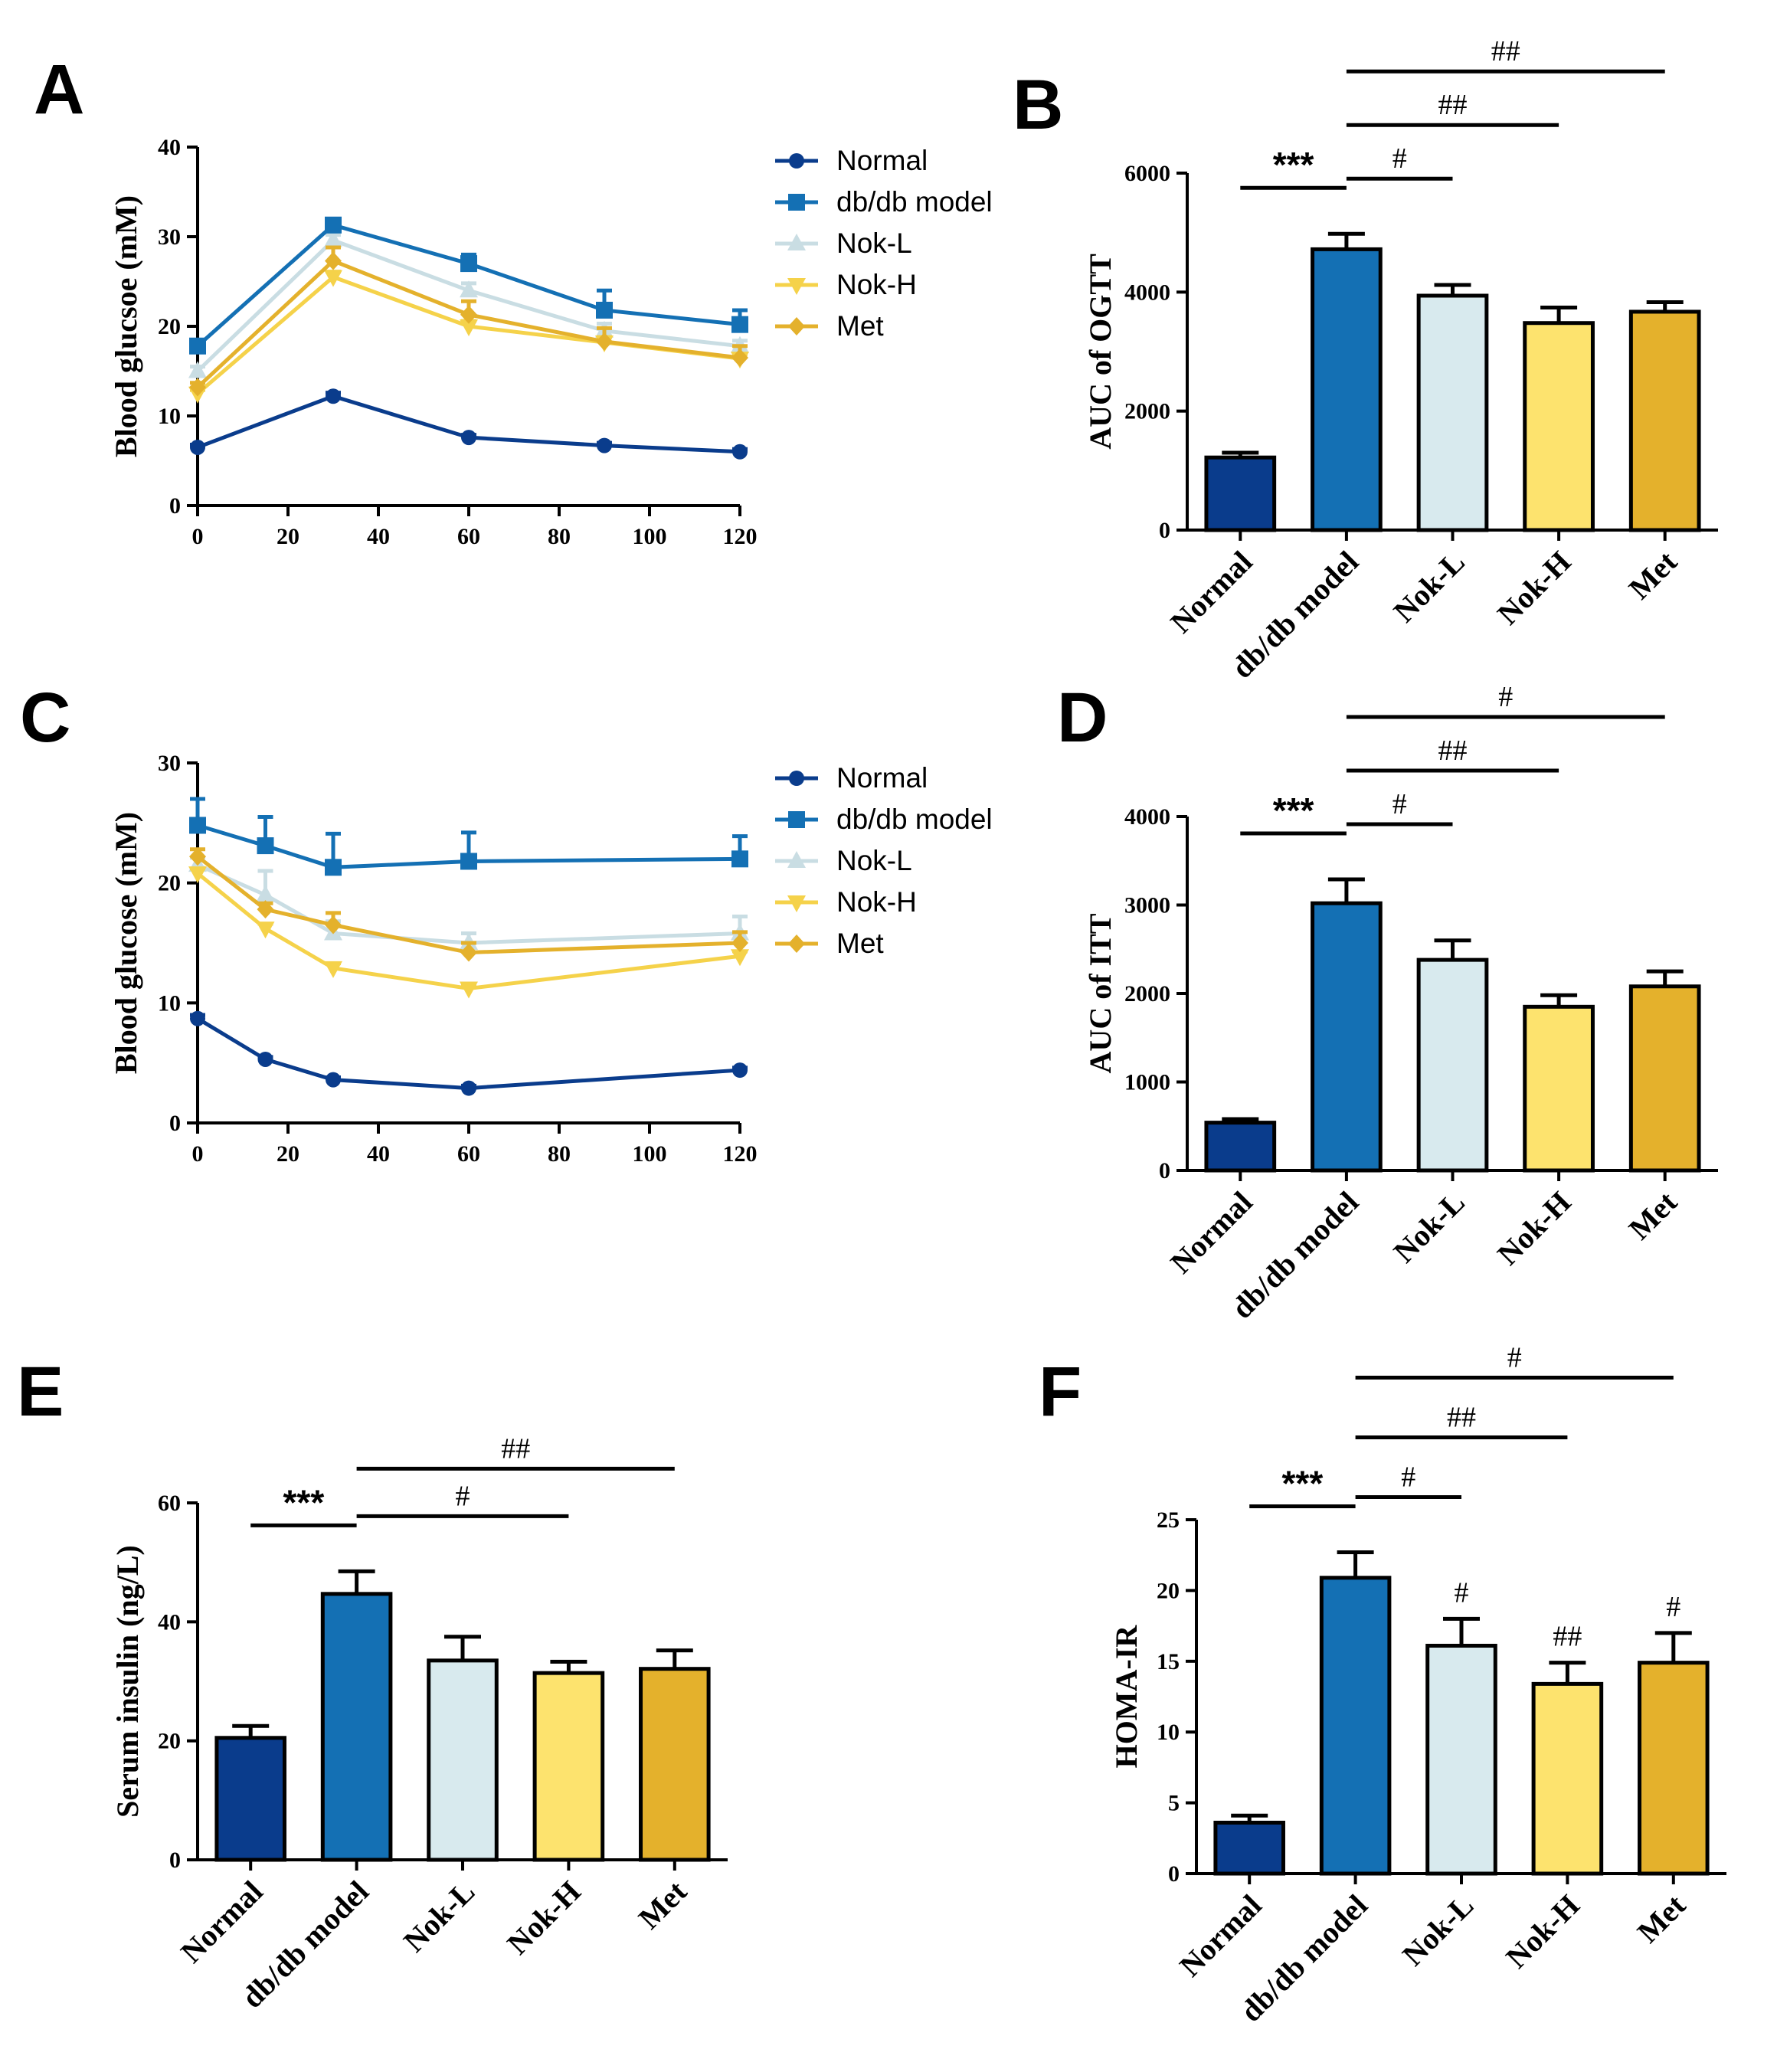  What do you see at coordinates (1147, 817) in the screenshot?
I see `y-tick-label-d: 4000` at bounding box center [1147, 817].